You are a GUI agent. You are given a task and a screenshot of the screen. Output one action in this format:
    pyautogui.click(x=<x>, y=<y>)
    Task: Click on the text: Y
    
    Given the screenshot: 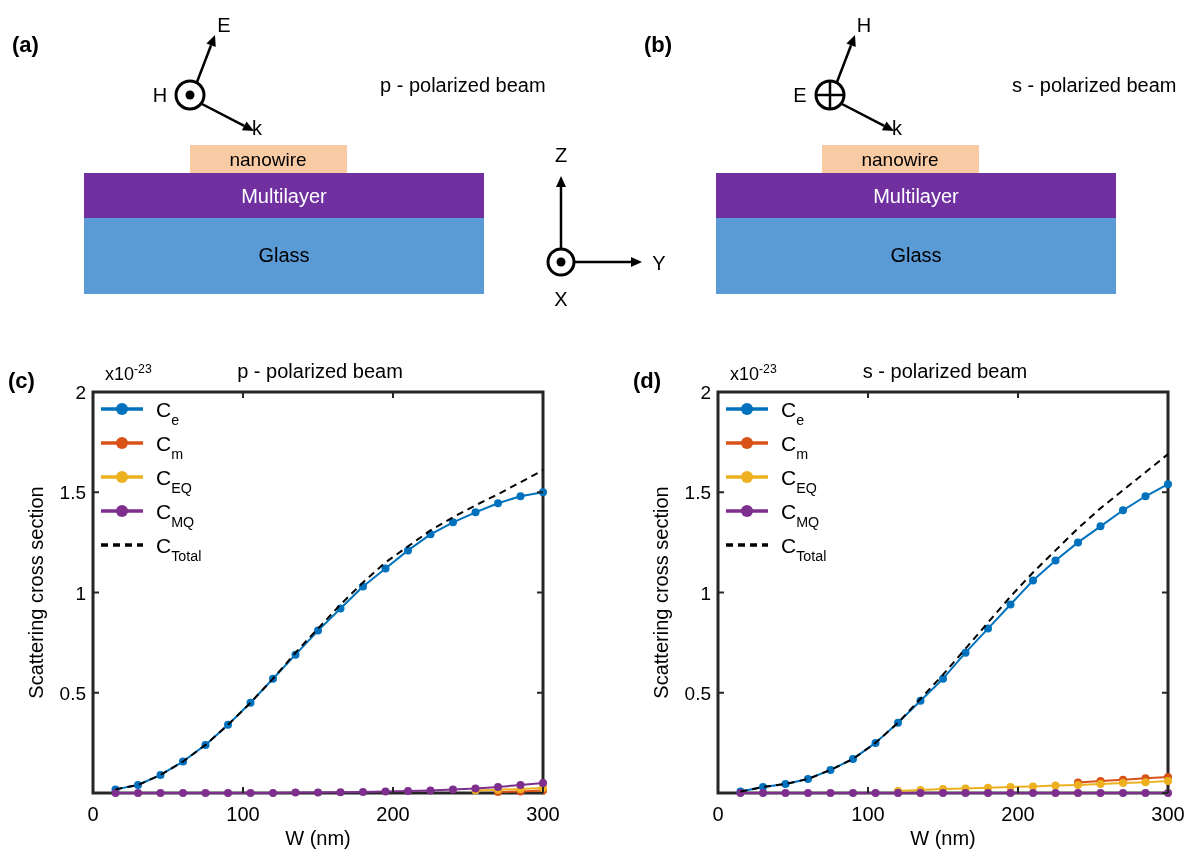 What is the action you would take?
    pyautogui.click(x=659, y=263)
    